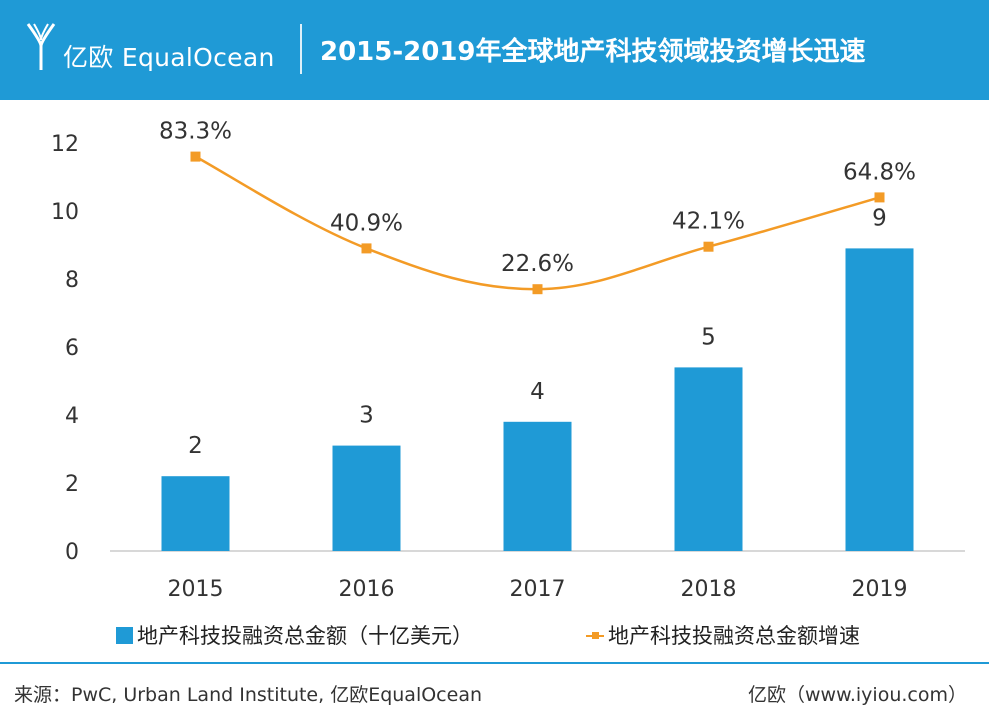  I want to click on y-tick-label: 4, so click(72, 416).